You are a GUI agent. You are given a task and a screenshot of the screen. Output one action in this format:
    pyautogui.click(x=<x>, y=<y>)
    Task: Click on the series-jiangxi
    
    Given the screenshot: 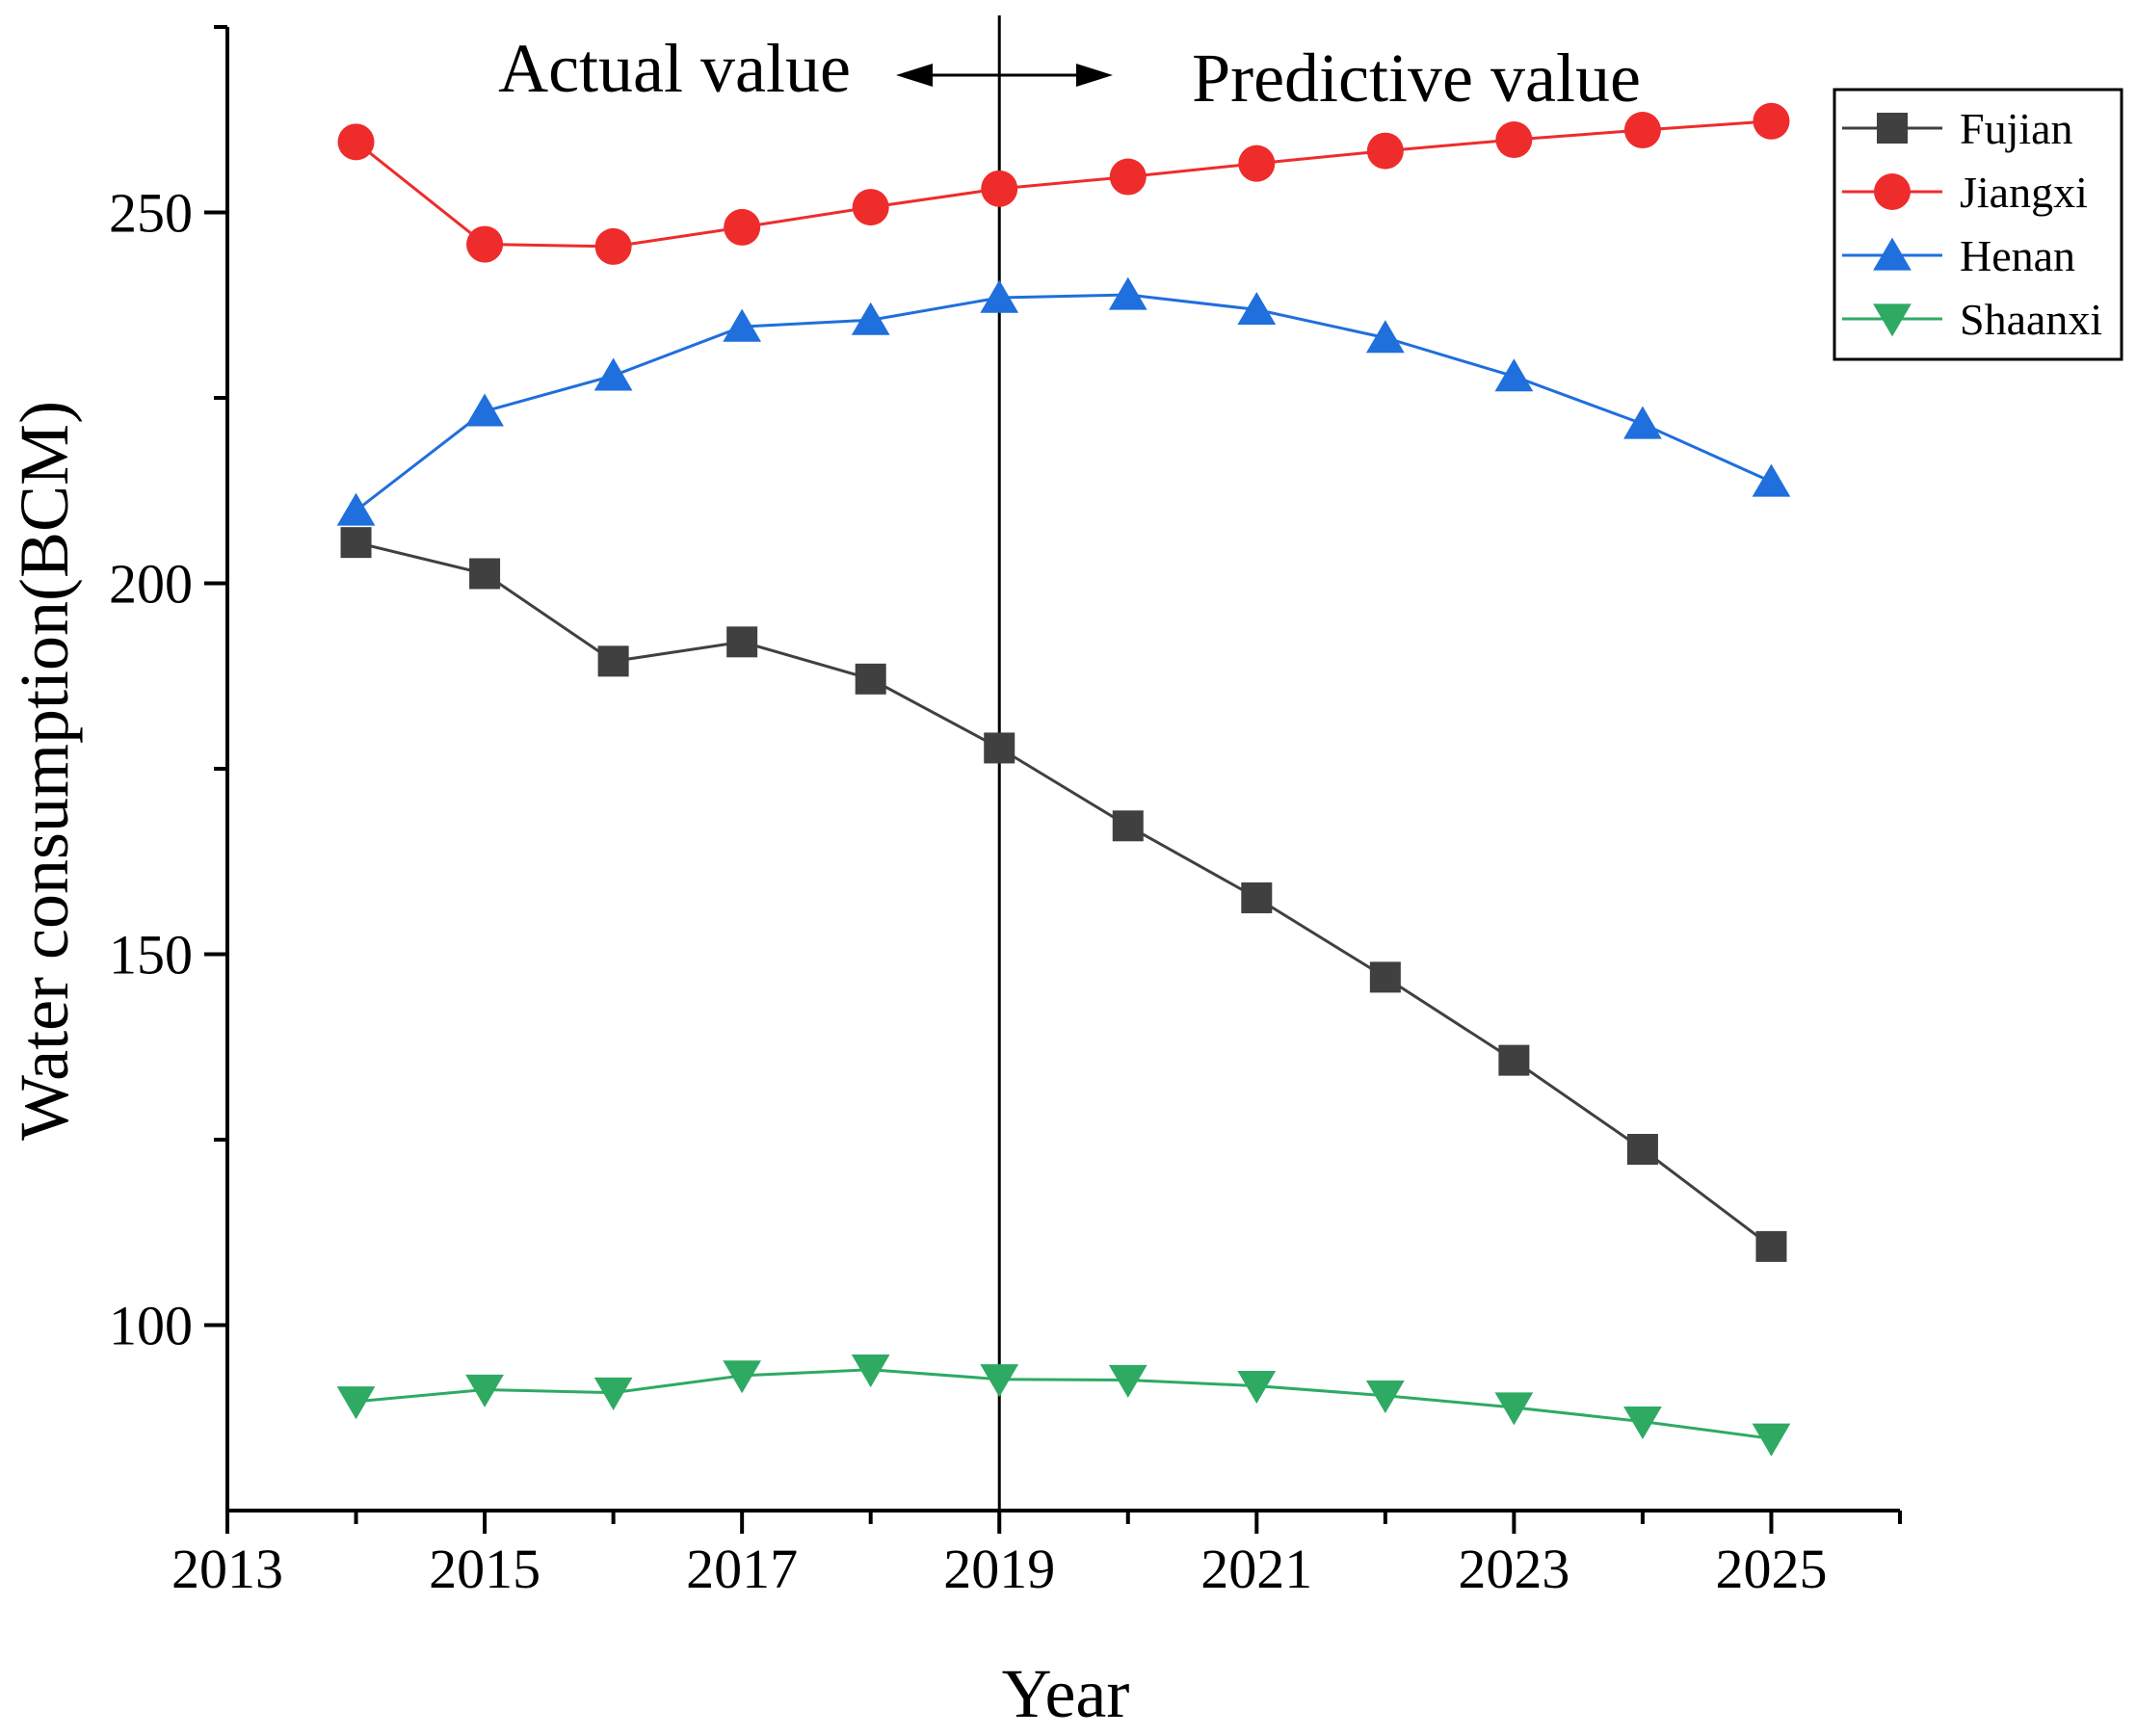 What is the action you would take?
    pyautogui.click(x=1063, y=183)
    